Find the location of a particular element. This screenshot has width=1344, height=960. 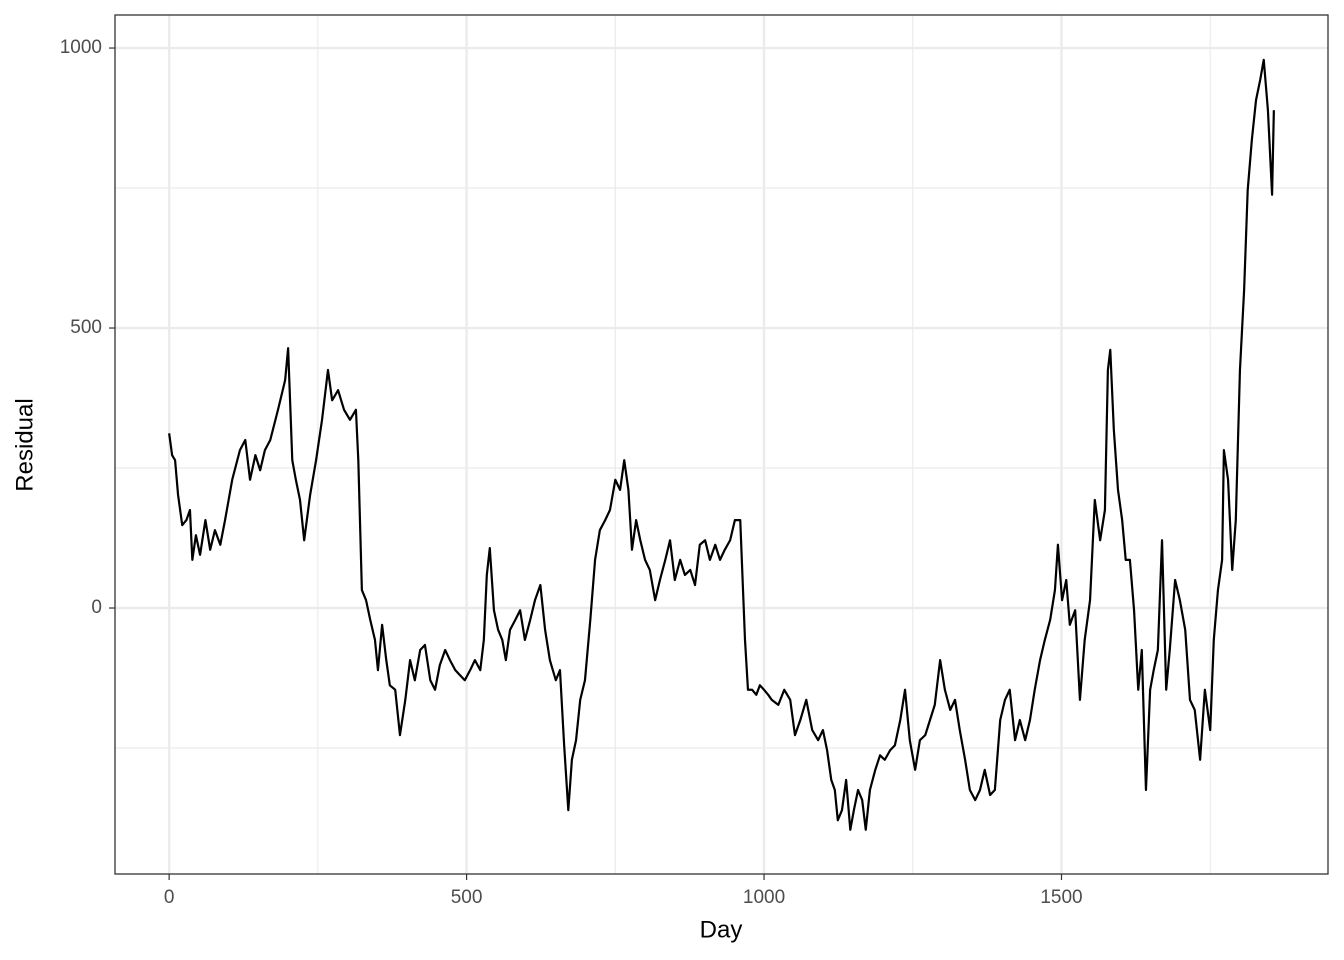

x-tick-label: 0 is located at coordinates (169, 897).